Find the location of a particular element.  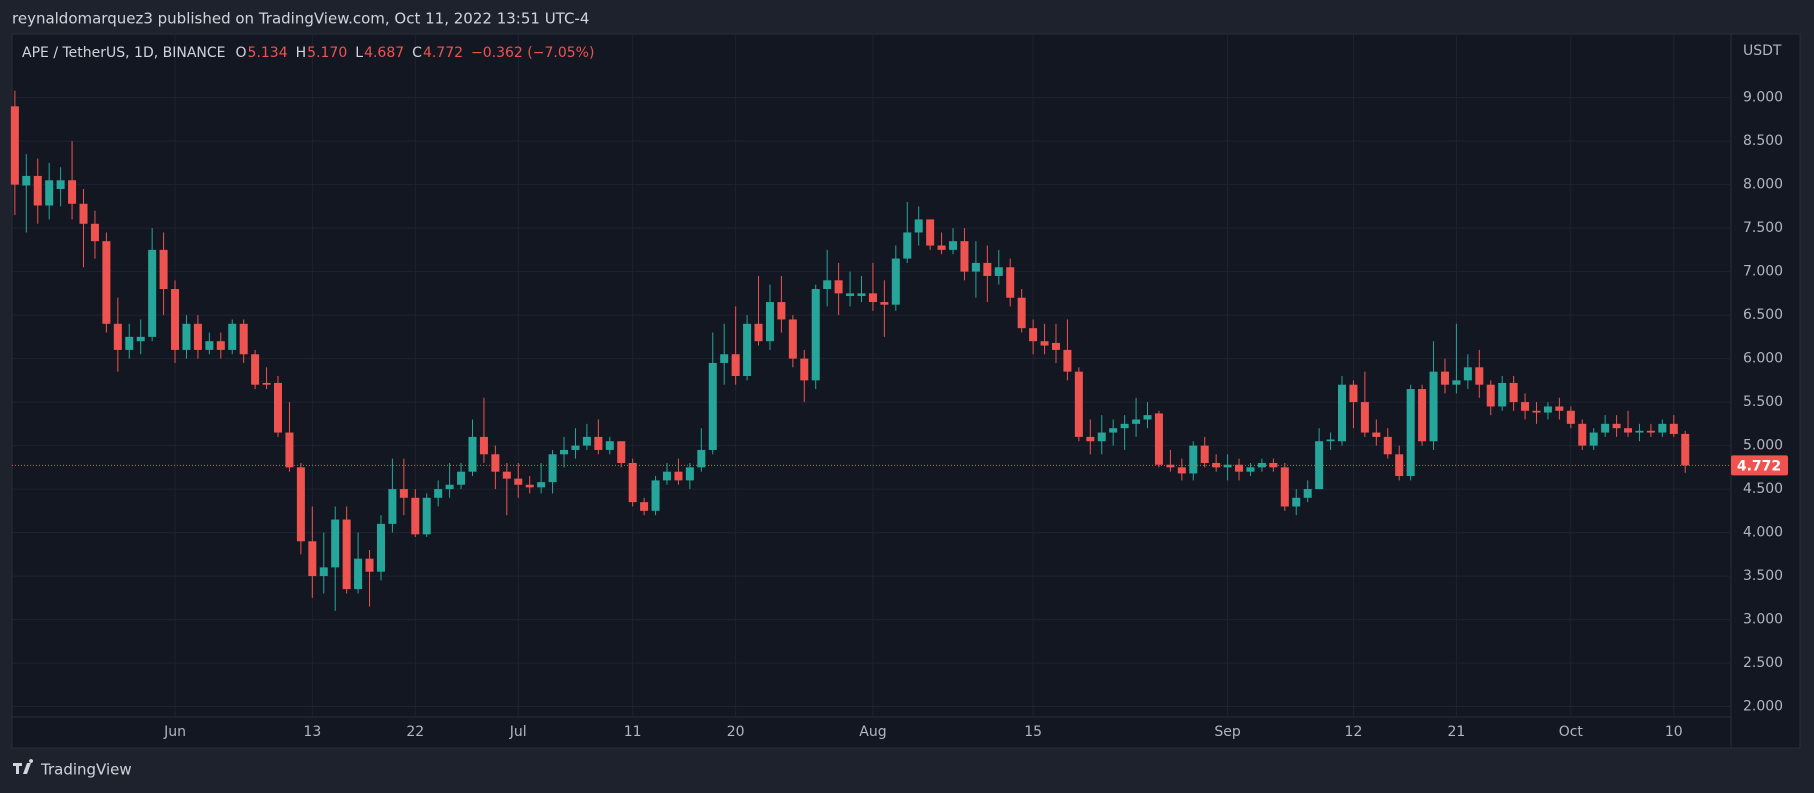

change-value: −0.362 (−7.05%) is located at coordinates (532, 53).